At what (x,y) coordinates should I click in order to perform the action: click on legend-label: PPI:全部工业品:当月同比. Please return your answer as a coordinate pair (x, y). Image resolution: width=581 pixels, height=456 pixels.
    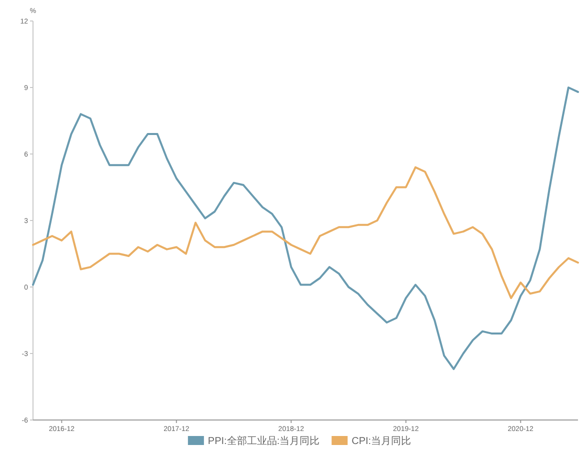
    Looking at the image, I should click on (264, 441).